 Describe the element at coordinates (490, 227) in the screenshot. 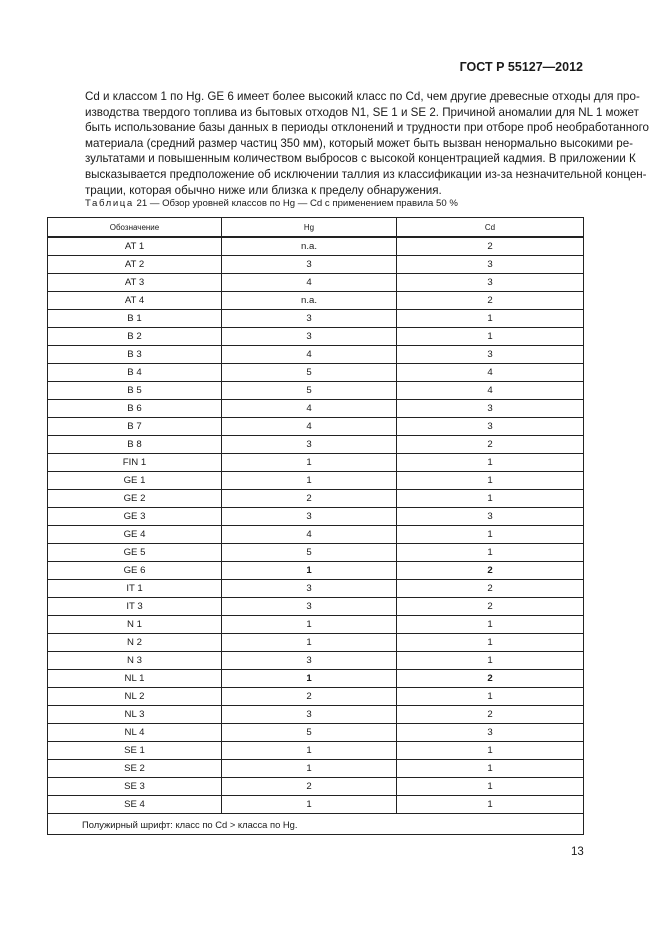

I see `column-header-cd: Cd` at that location.